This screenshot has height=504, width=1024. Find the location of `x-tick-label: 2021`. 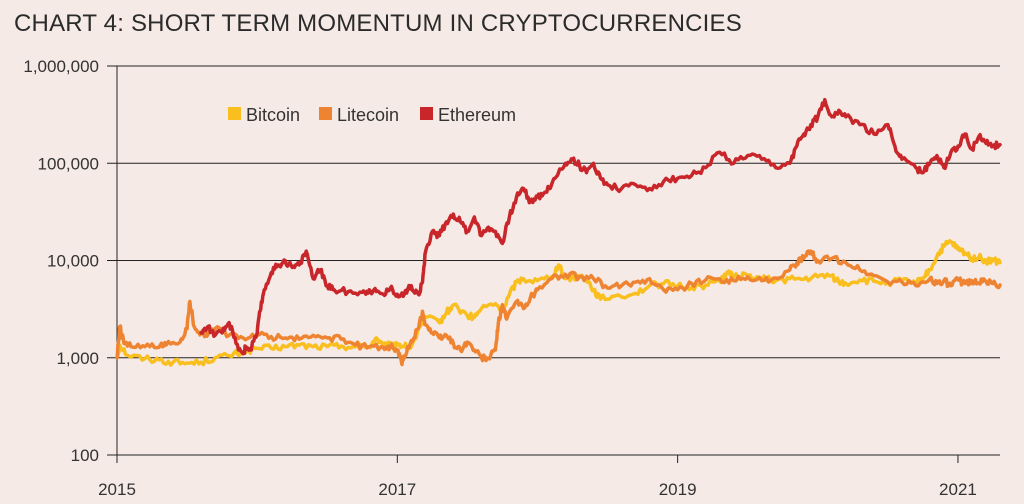

x-tick-label: 2021 is located at coordinates (958, 489).